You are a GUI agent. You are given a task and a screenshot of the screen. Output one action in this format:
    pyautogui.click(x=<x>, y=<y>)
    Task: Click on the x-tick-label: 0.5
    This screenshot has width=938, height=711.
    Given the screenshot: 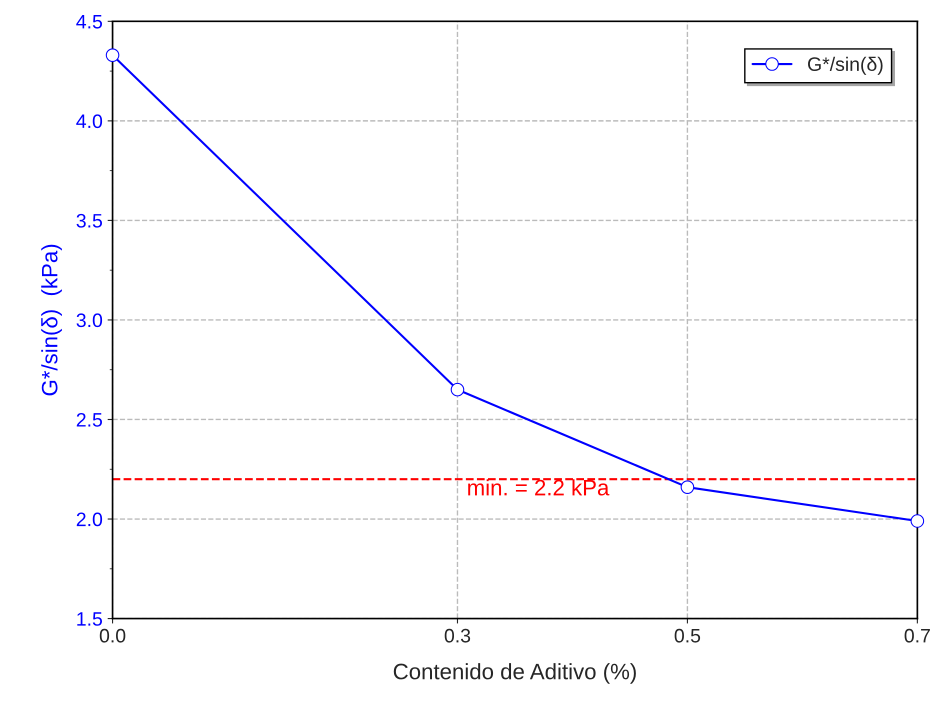 What is the action you would take?
    pyautogui.click(x=687, y=635)
    